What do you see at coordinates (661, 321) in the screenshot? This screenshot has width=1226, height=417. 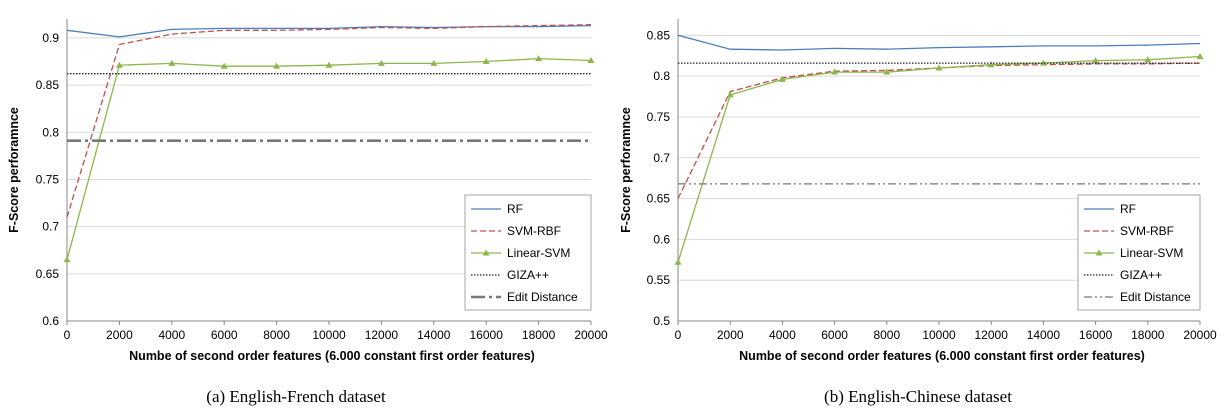 I see `y-tick-label: 0.5` at bounding box center [661, 321].